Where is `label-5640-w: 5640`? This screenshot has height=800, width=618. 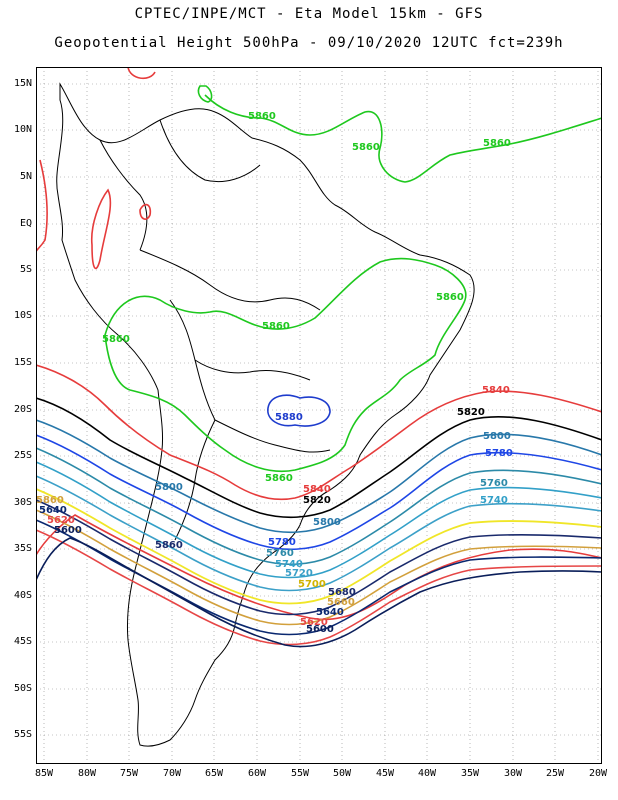 label-5640-w: 5640 is located at coordinates (53, 510).